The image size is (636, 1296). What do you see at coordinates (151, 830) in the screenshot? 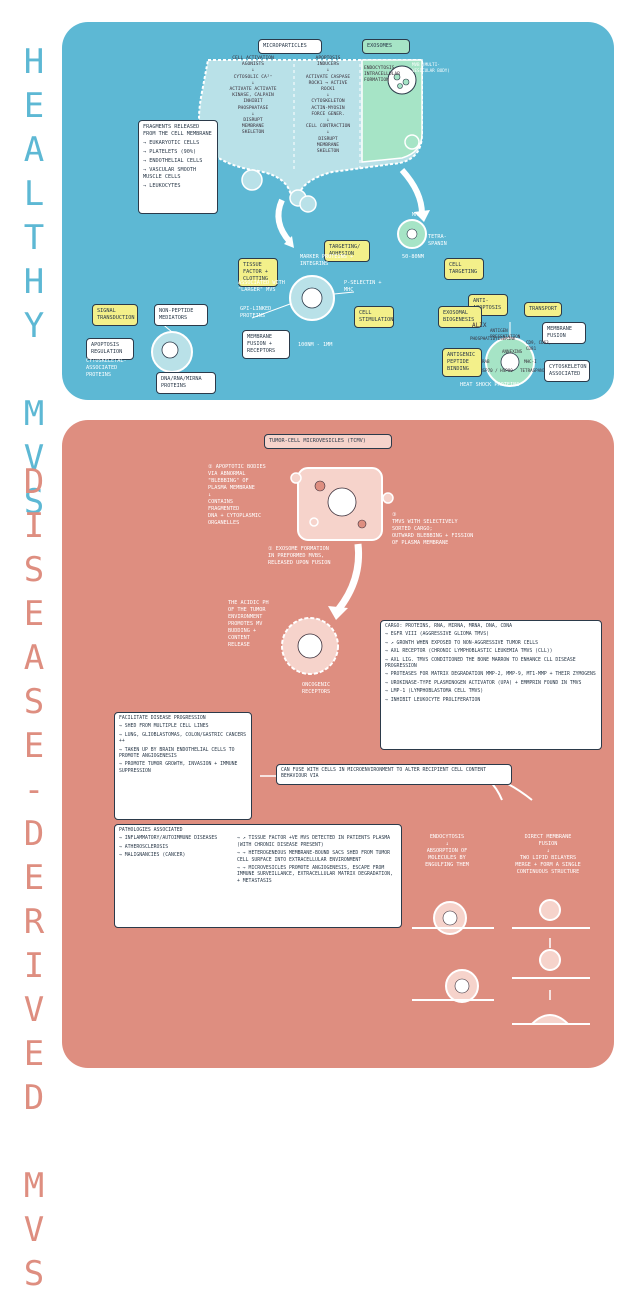
I see `pathologies-title: PATHOLOGIES ASSOCIATED` at bounding box center [151, 830].